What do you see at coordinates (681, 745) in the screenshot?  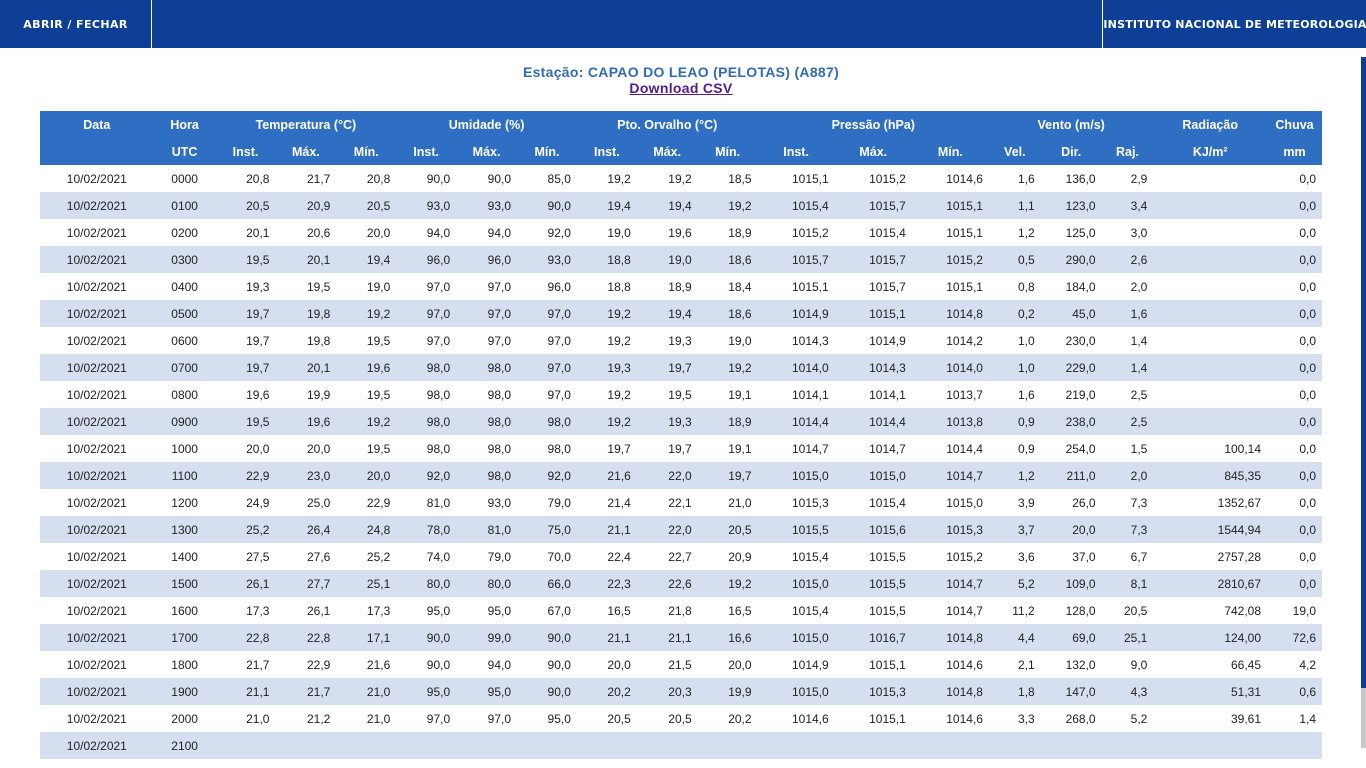 I see `table-row: 10/02/2021 2100` at bounding box center [681, 745].